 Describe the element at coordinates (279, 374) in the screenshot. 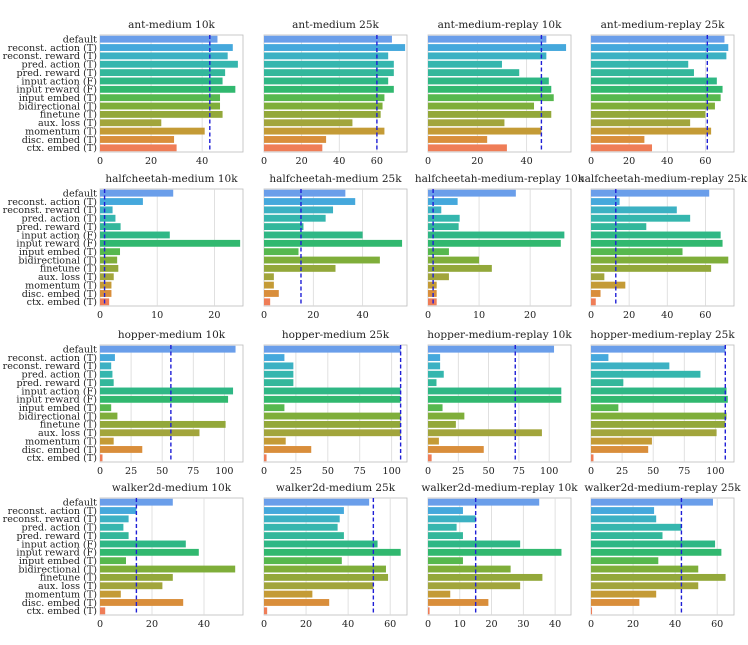

I see `bar-pred-action-t` at that location.